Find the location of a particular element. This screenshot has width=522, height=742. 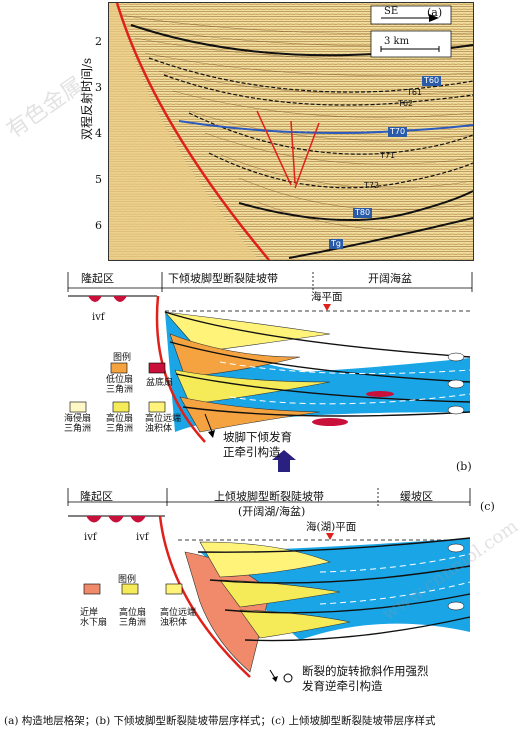

b-legend-lowstand-fan: 低位扇 三角洲 is located at coordinates (120, 385).